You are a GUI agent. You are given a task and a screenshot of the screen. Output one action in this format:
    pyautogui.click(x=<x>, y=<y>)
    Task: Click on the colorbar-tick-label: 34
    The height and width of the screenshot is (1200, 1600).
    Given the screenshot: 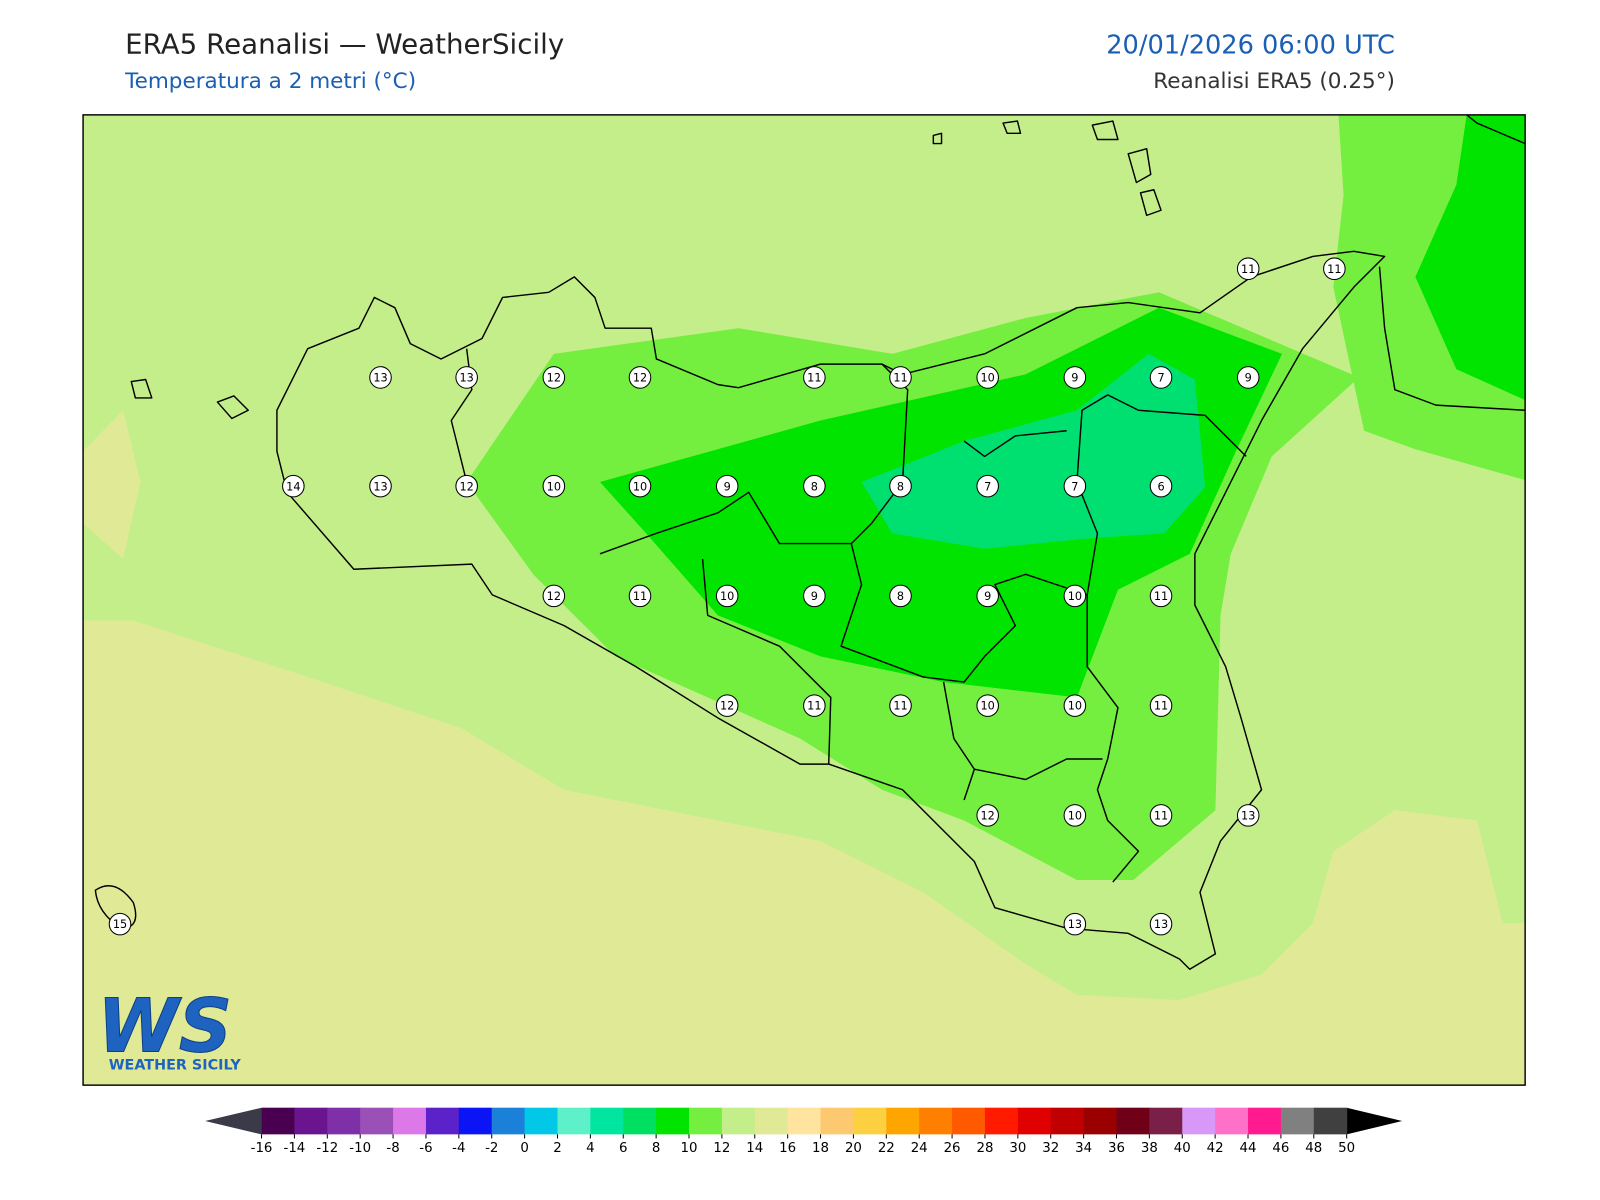 What is the action you would take?
    pyautogui.click(x=1083, y=1148)
    